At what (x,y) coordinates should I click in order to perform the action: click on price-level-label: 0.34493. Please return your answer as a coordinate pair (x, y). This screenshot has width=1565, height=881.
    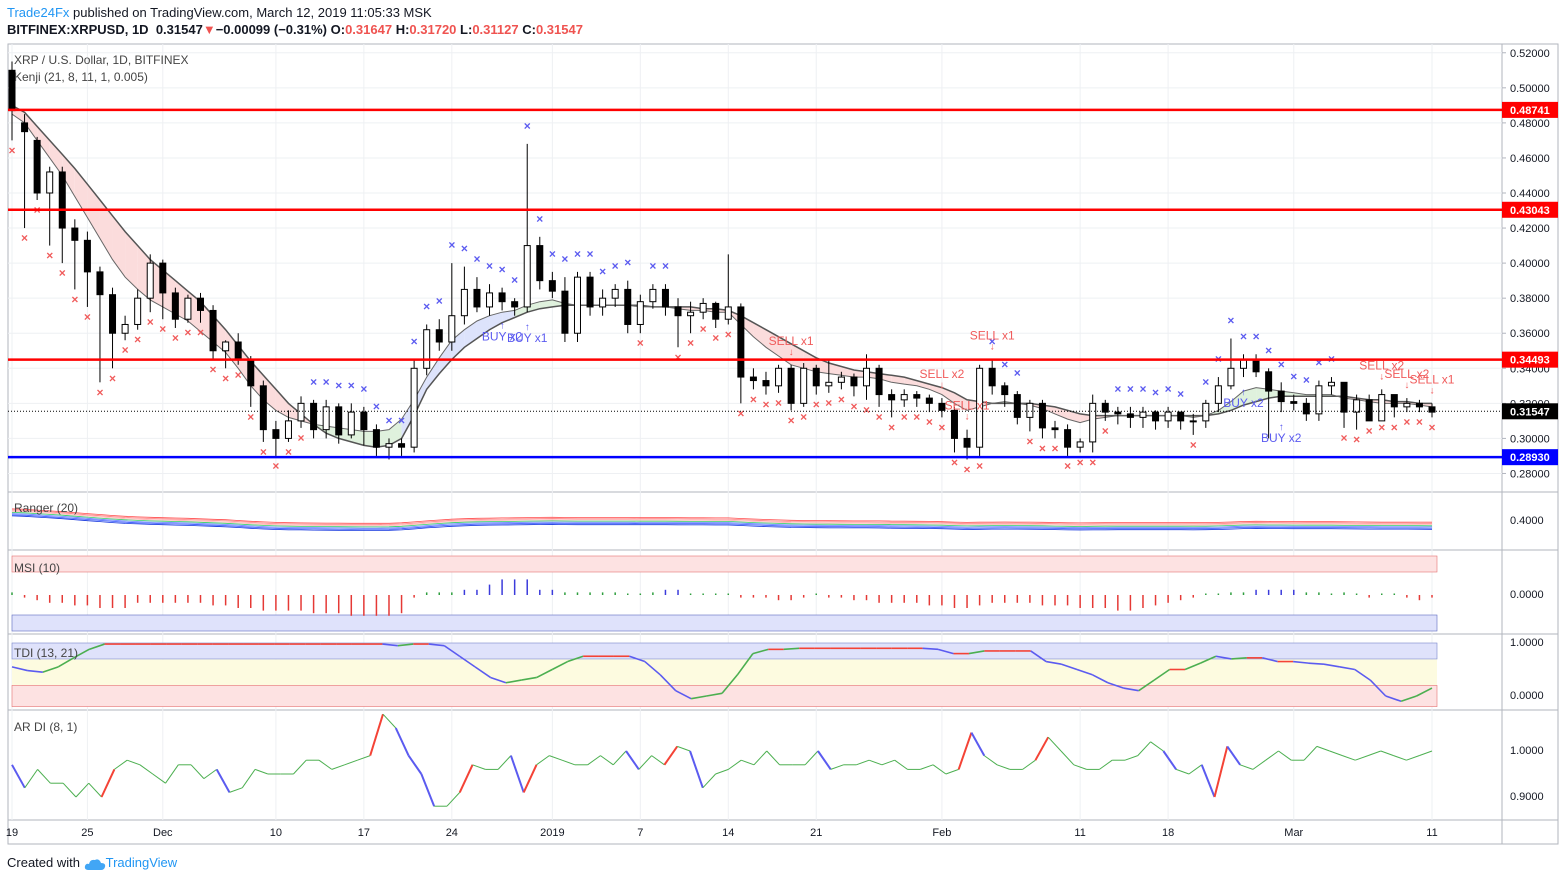
    Looking at the image, I should click on (1530, 361).